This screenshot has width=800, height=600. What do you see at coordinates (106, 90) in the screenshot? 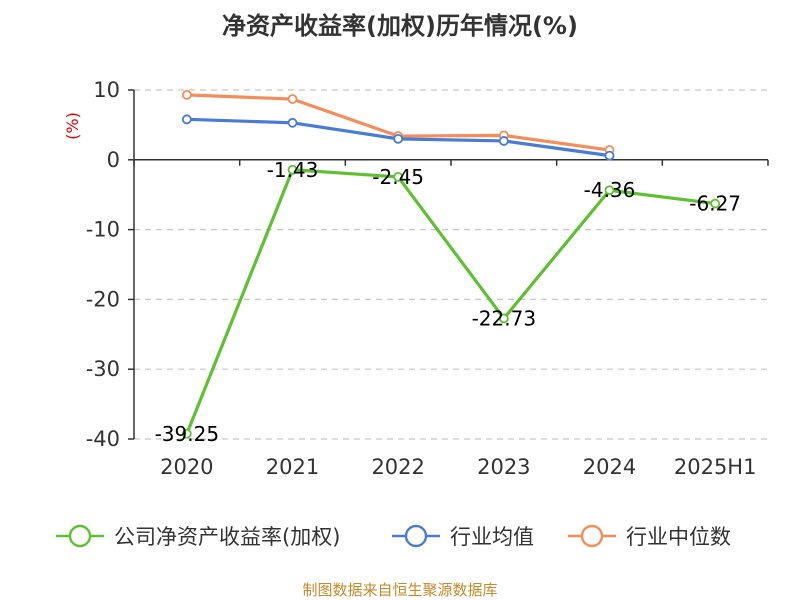
I see `y-tick-label: 10` at bounding box center [106, 90].